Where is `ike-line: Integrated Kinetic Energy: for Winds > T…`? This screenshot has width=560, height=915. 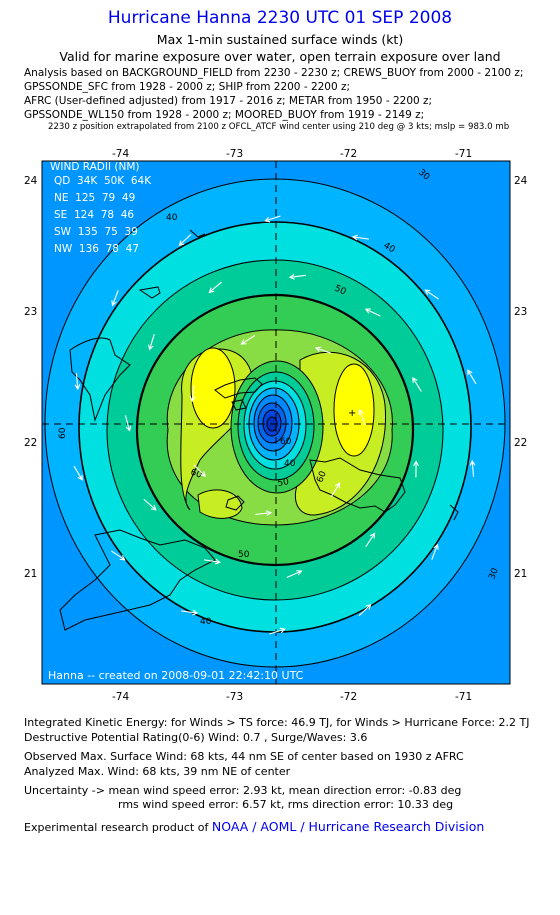
ike-line: Integrated Kinetic Energy: for Winds > T… is located at coordinates (277, 722).